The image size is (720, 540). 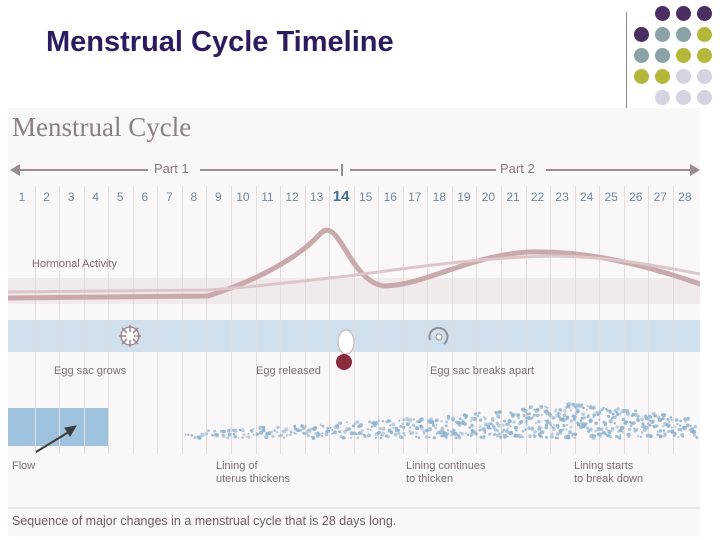 What do you see at coordinates (194, 197) in the screenshot?
I see `day-number: 8` at bounding box center [194, 197].